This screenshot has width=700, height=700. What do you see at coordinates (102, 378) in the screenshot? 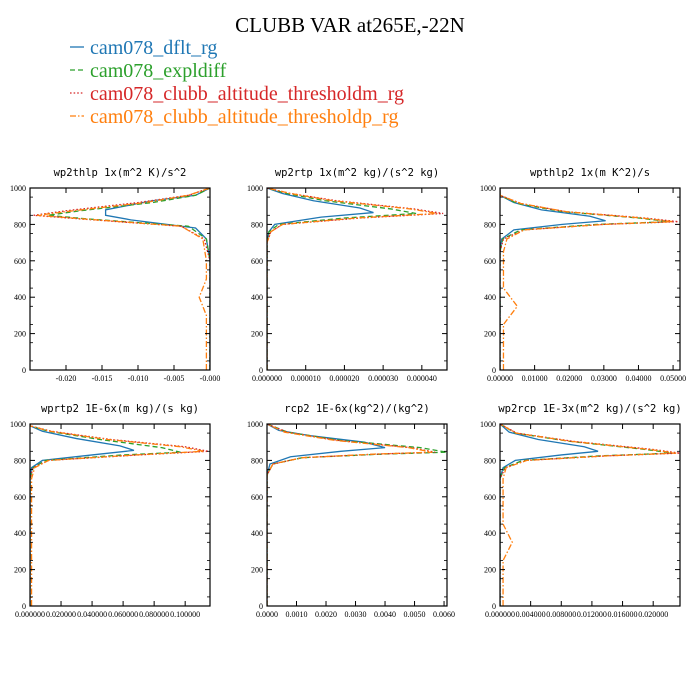
I see `x-tick-label: -0.015` at bounding box center [102, 378].